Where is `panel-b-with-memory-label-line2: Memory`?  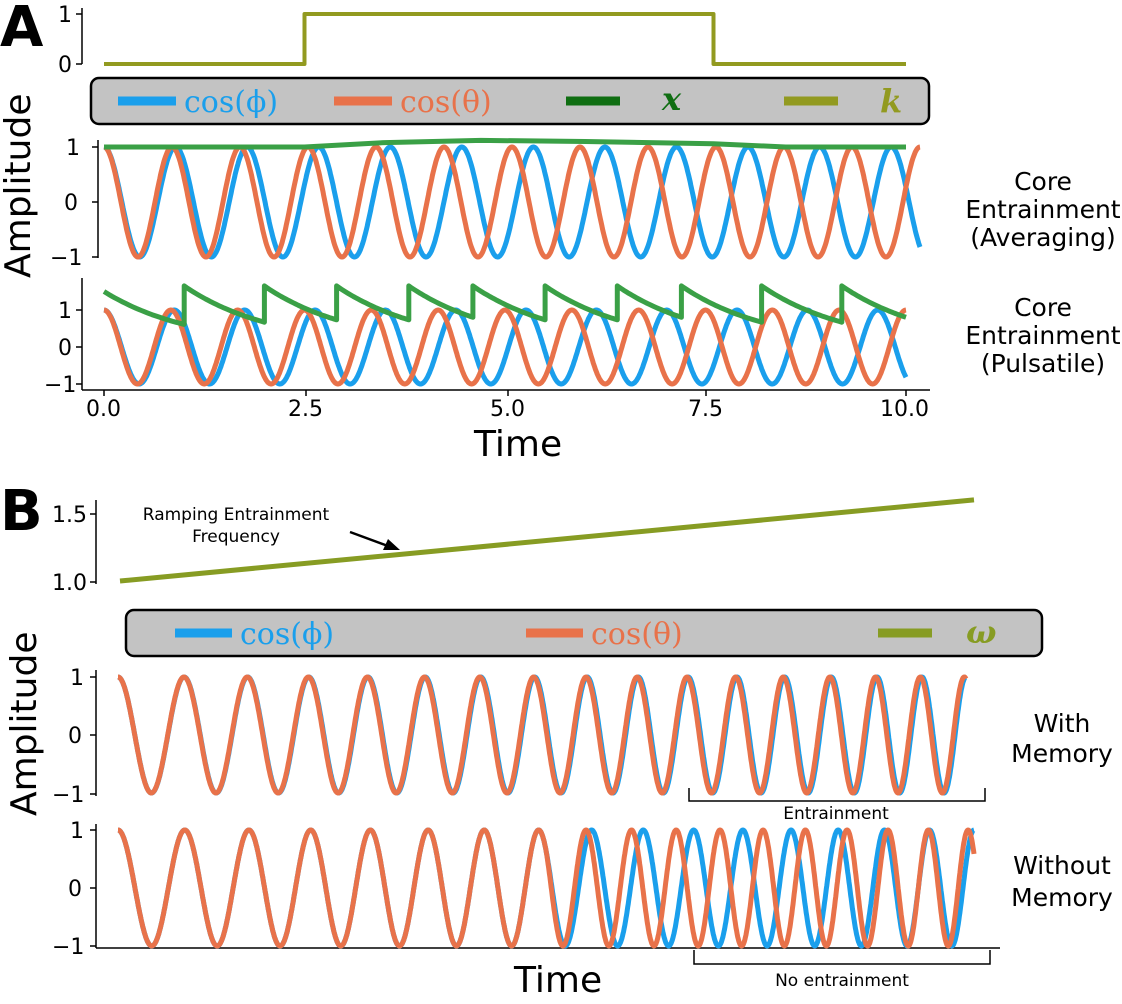
panel-b-with-memory-label-line2: Memory is located at coordinates (1062, 753).